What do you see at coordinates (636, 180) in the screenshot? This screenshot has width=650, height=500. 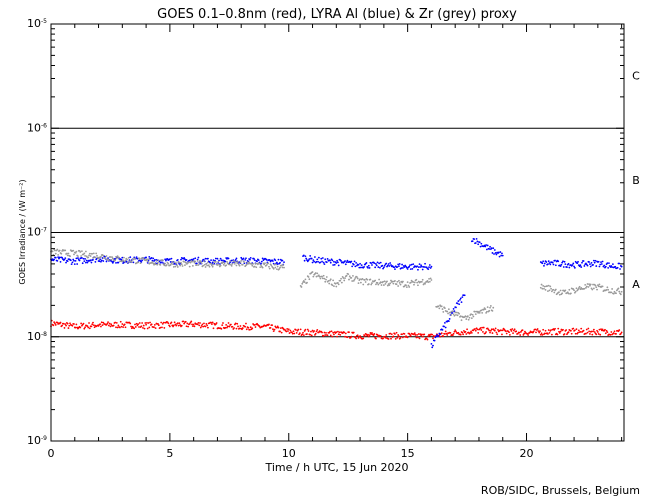 I see `flare-class-labels: A B C` at bounding box center [636, 180].